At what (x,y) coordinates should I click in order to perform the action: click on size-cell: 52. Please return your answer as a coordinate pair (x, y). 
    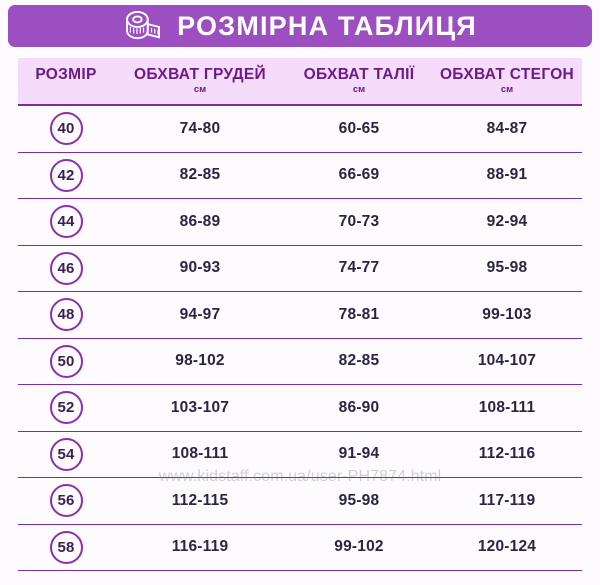
    Looking at the image, I should click on (66, 408).